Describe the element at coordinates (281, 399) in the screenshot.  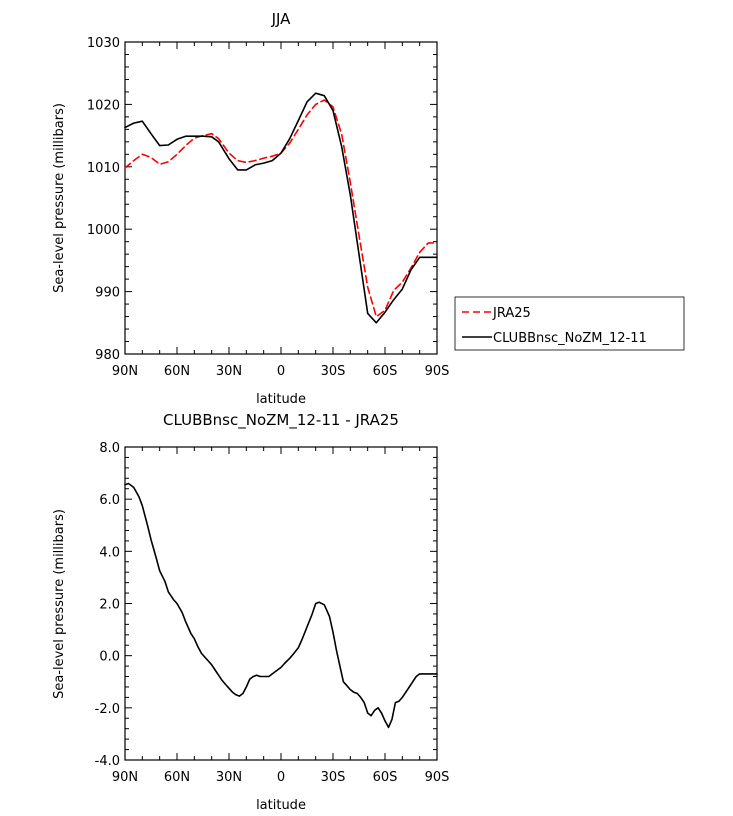
I see `top-x-axis-label: latitude` at that location.